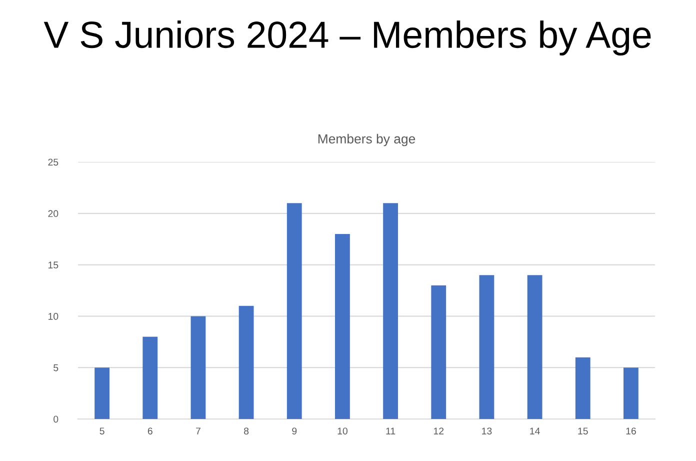  I want to click on x-tick-label: 11, so click(391, 431).